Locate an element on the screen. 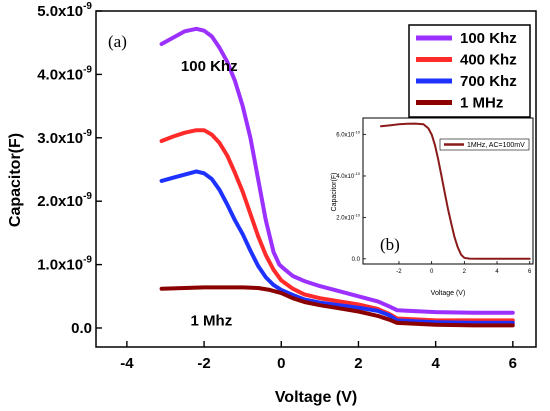 Image resolution: width=550 pixels, height=411 pixels. main-legend: 100 Khz 400 Khz 700 Khz 1 MHz is located at coordinates (469, 71).